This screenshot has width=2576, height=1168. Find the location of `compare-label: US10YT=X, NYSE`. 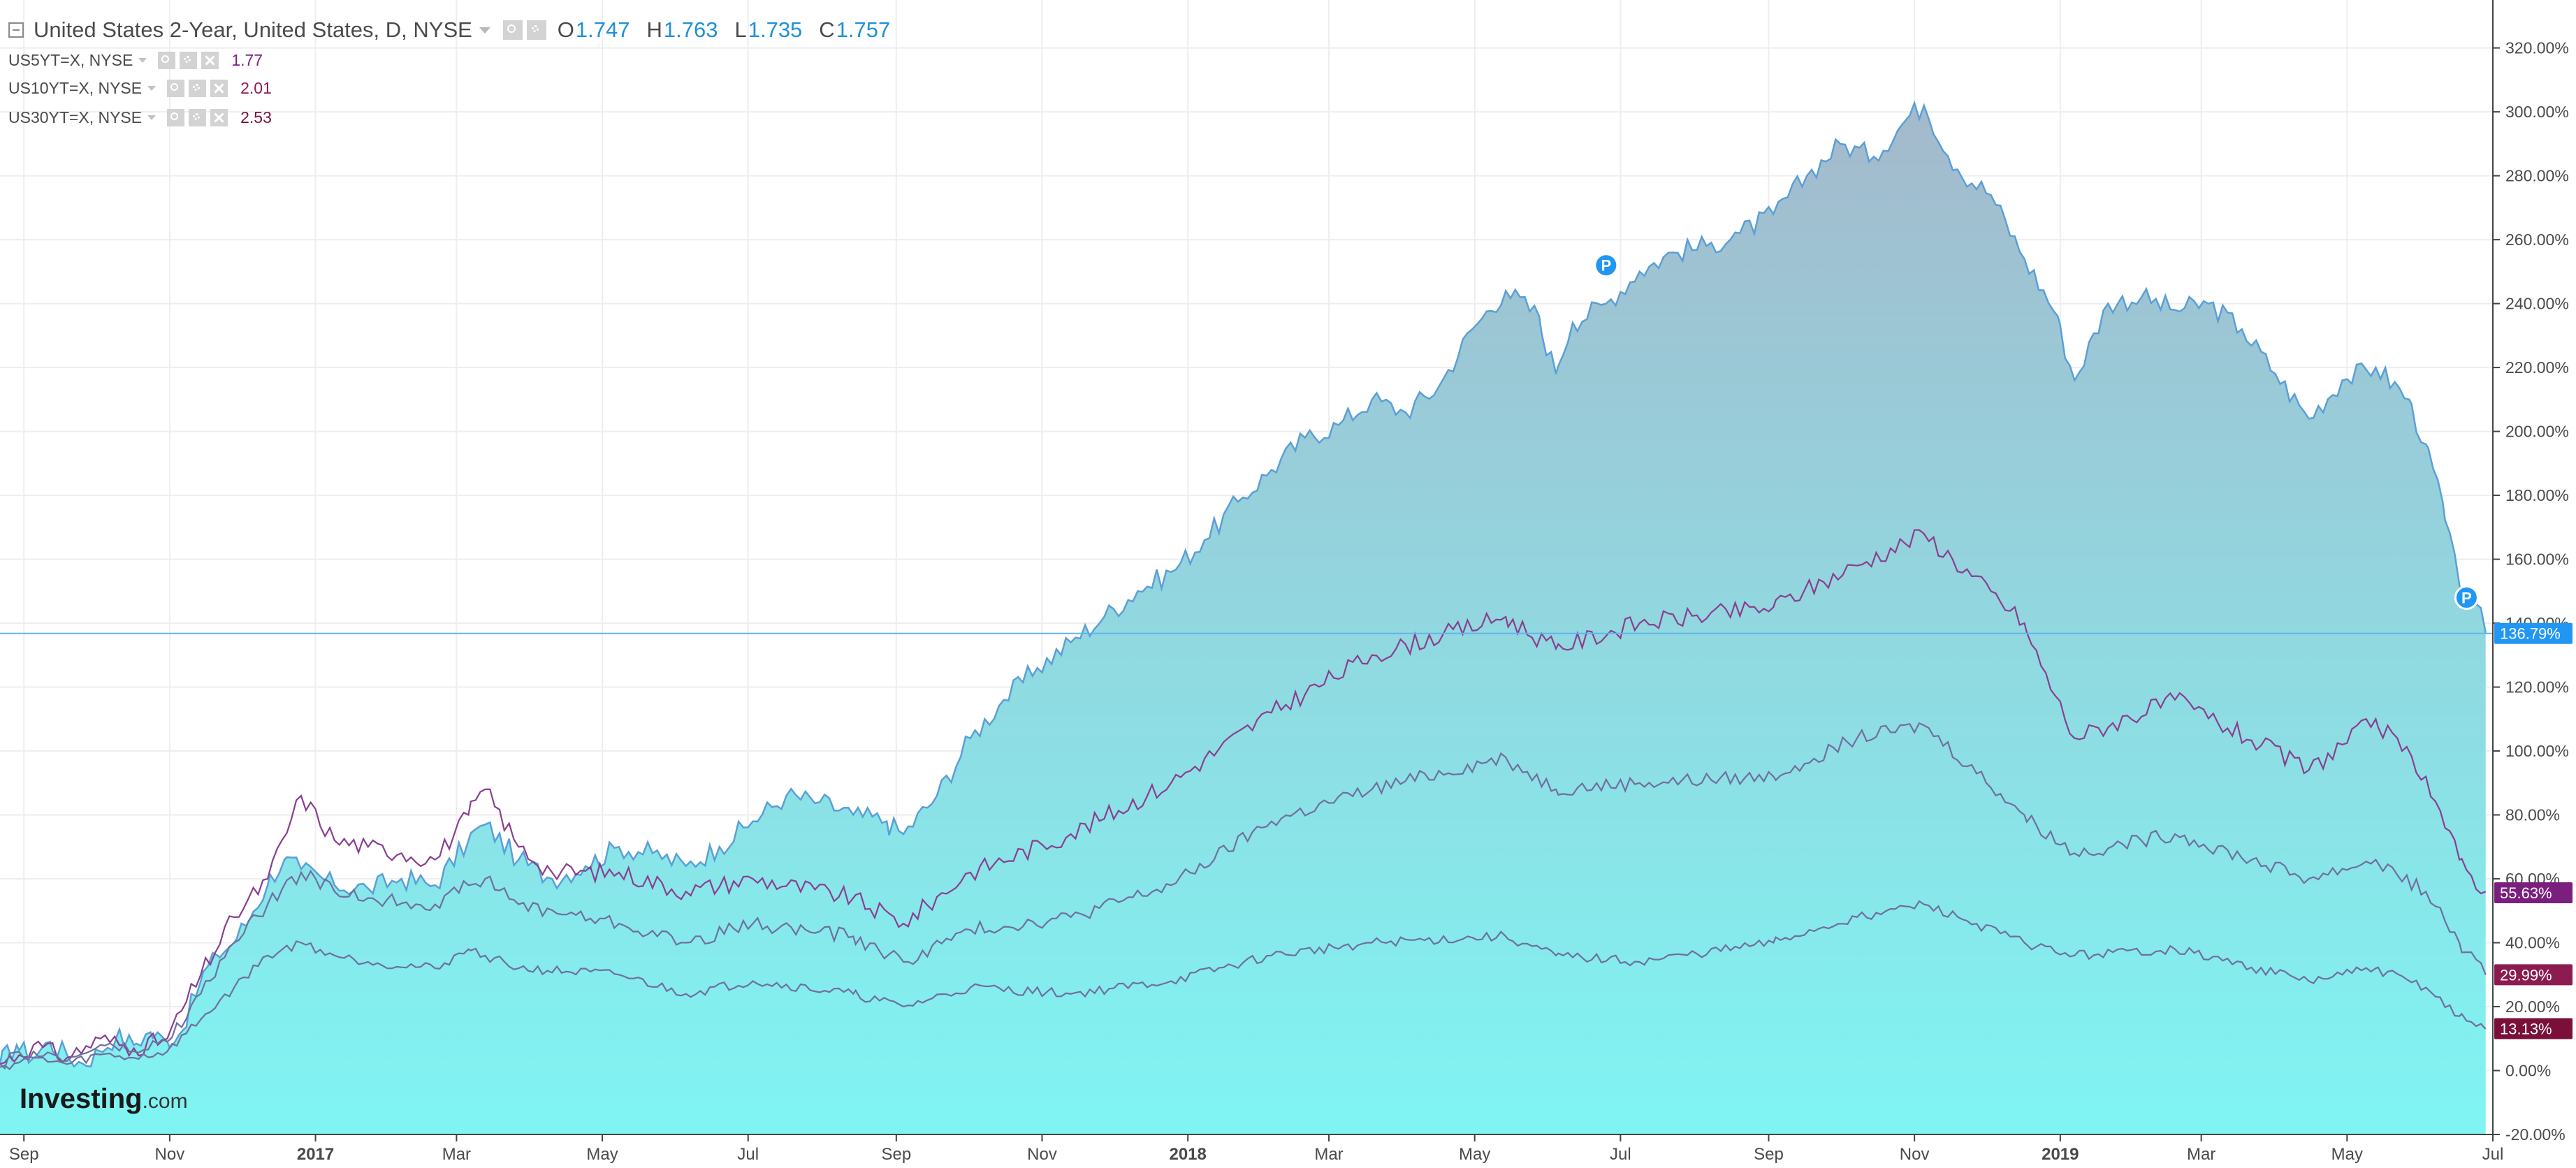

compare-label: US10YT=X, NYSE is located at coordinates (75, 87).